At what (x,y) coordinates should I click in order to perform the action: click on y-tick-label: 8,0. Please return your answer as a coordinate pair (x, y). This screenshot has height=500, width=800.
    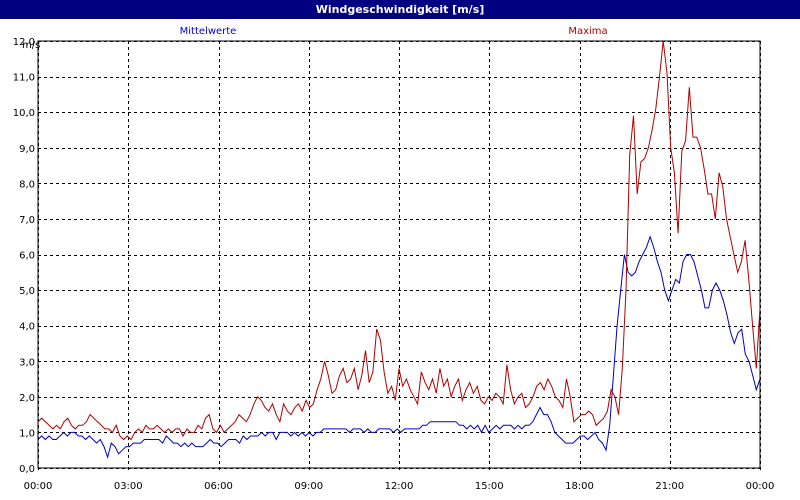
    Looking at the image, I should click on (27, 184).